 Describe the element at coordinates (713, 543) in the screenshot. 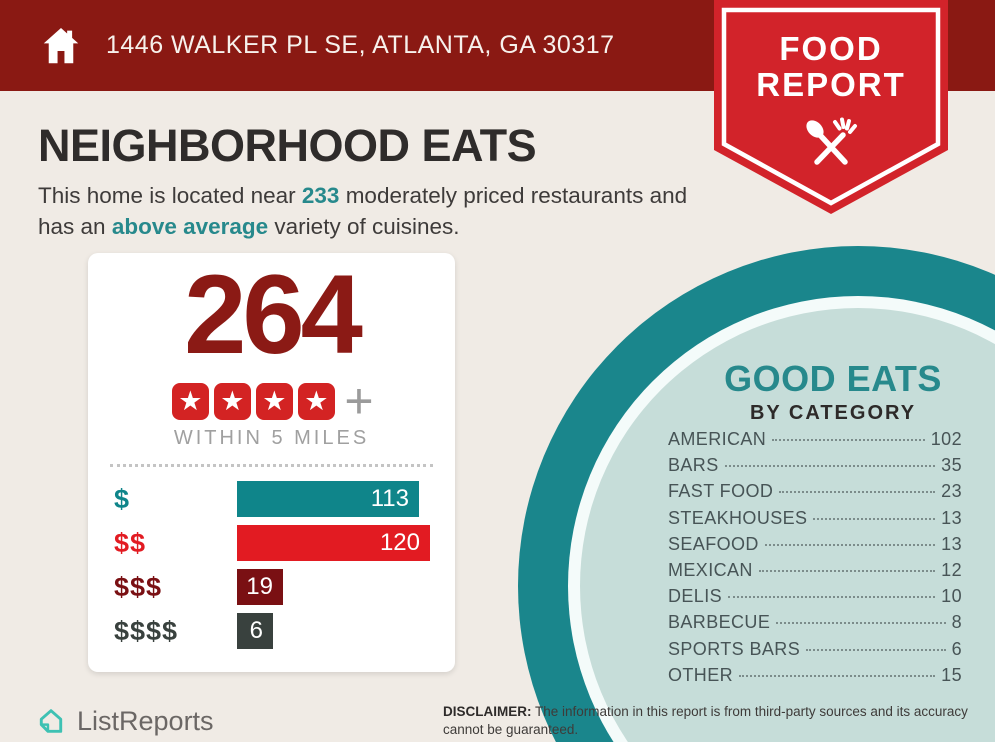

I see `category-label: SEAFOOD` at that location.